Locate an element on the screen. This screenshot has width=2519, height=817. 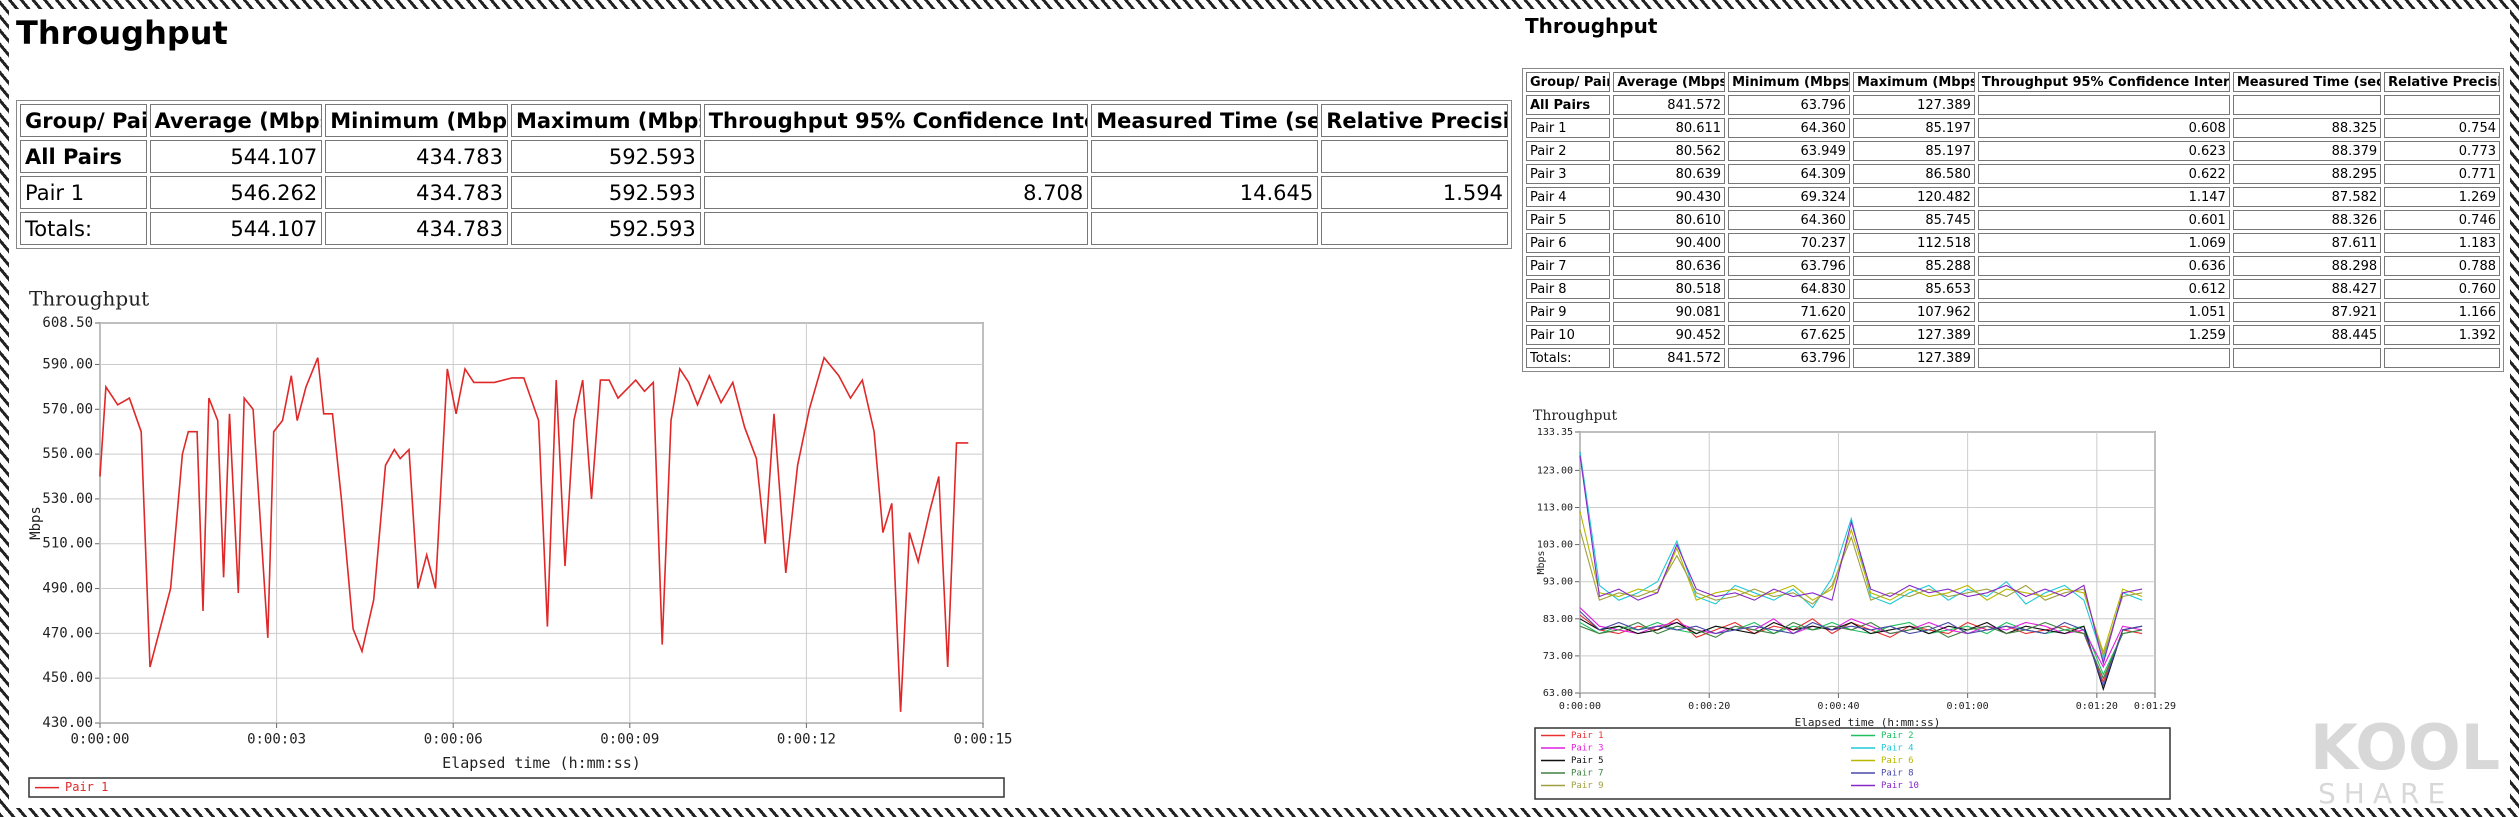
table-row: Totals: 544.107 434.783 592.593 is located at coordinates (764, 228).